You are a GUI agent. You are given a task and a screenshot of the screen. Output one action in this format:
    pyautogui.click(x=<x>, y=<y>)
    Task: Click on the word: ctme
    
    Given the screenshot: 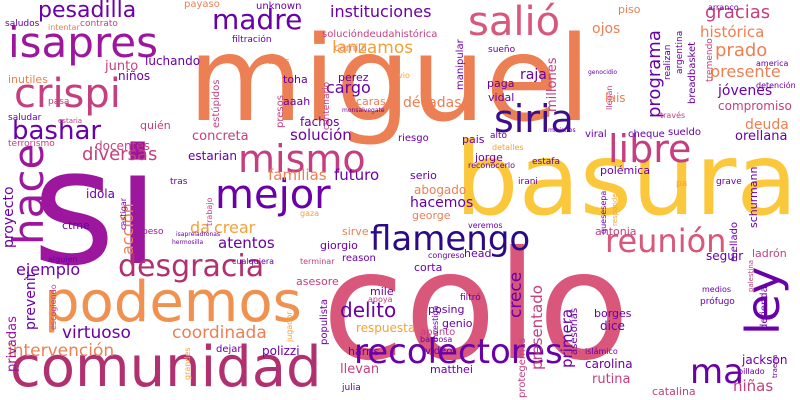 What is the action you would take?
    pyautogui.click(x=76, y=225)
    